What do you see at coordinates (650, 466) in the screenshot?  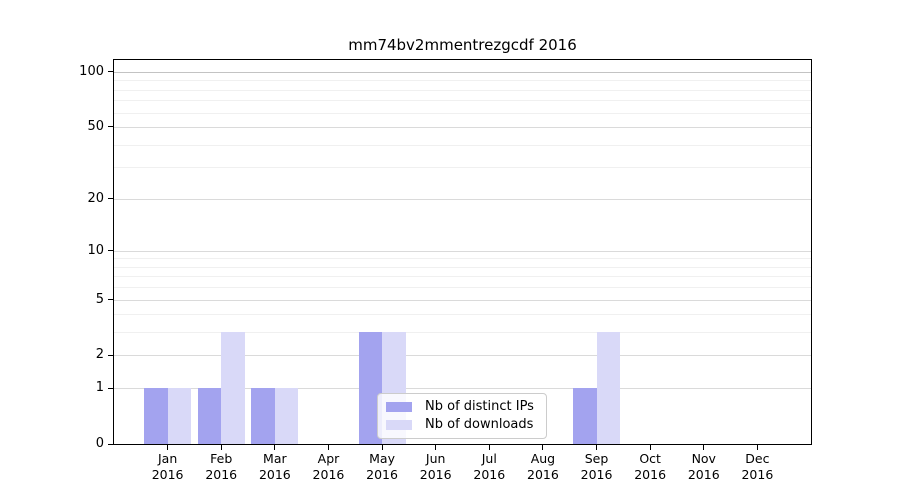 I see `x-axis-tick-label: Oct 2016` at bounding box center [650, 466].